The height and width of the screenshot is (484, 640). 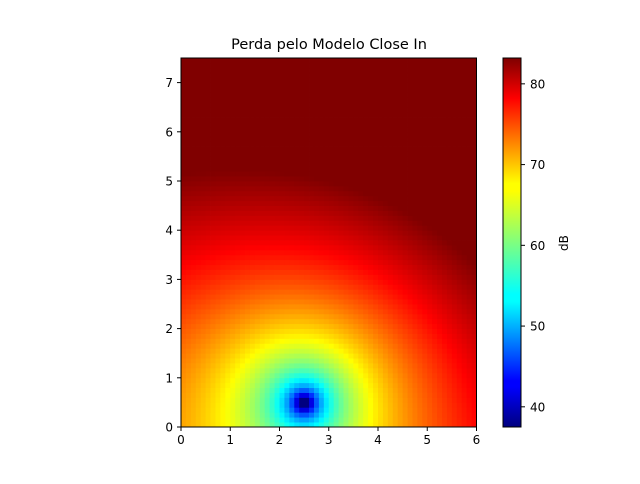 What do you see at coordinates (169, 428) in the screenshot?
I see `y-tick-label: 0` at bounding box center [169, 428].